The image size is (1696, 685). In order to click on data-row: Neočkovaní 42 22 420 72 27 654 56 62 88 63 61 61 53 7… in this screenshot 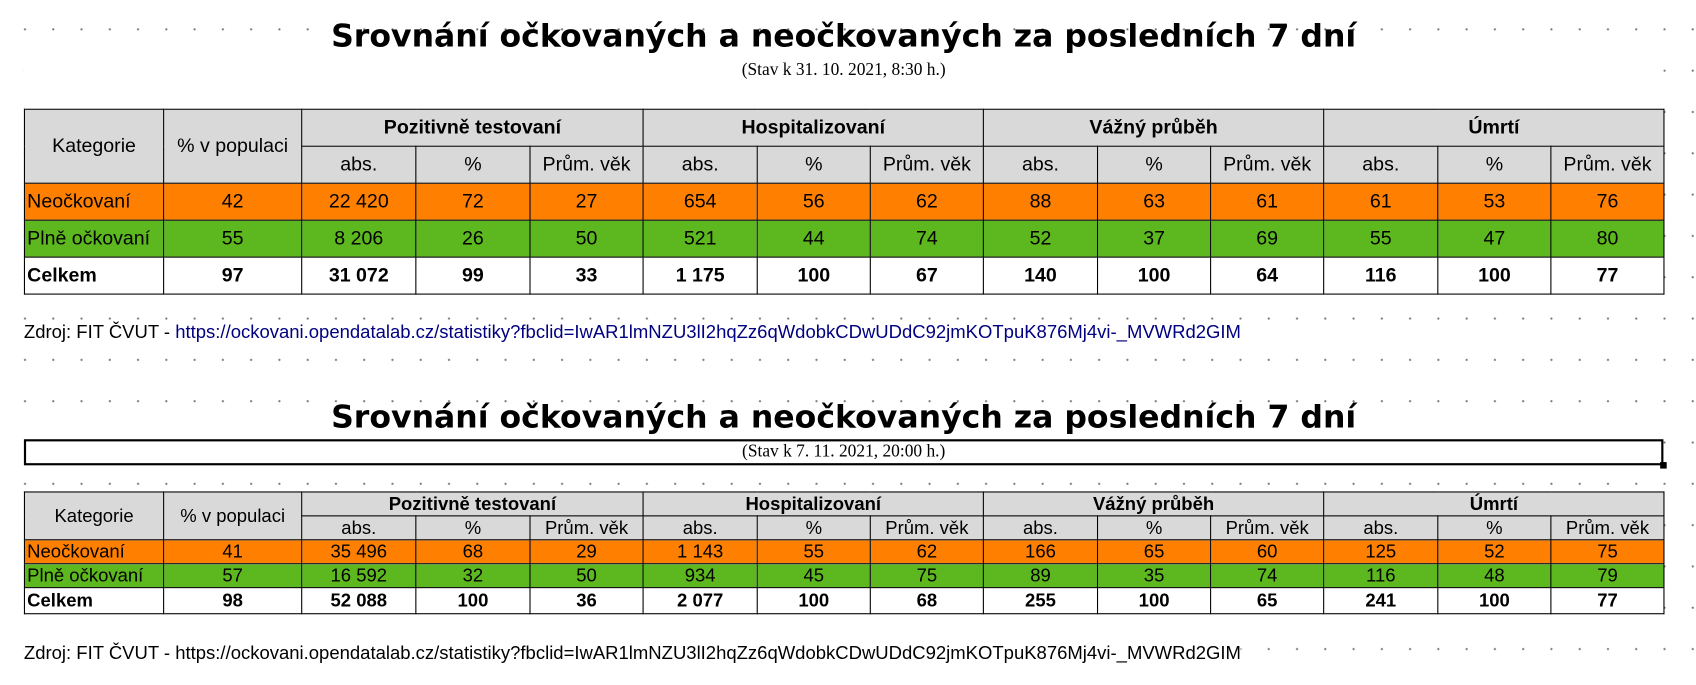, I will do `click(844, 201)`.